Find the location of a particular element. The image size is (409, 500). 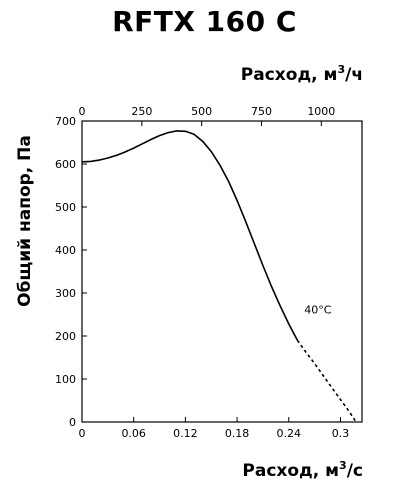

annotation-0: 40°C is located at coordinates (317, 309).